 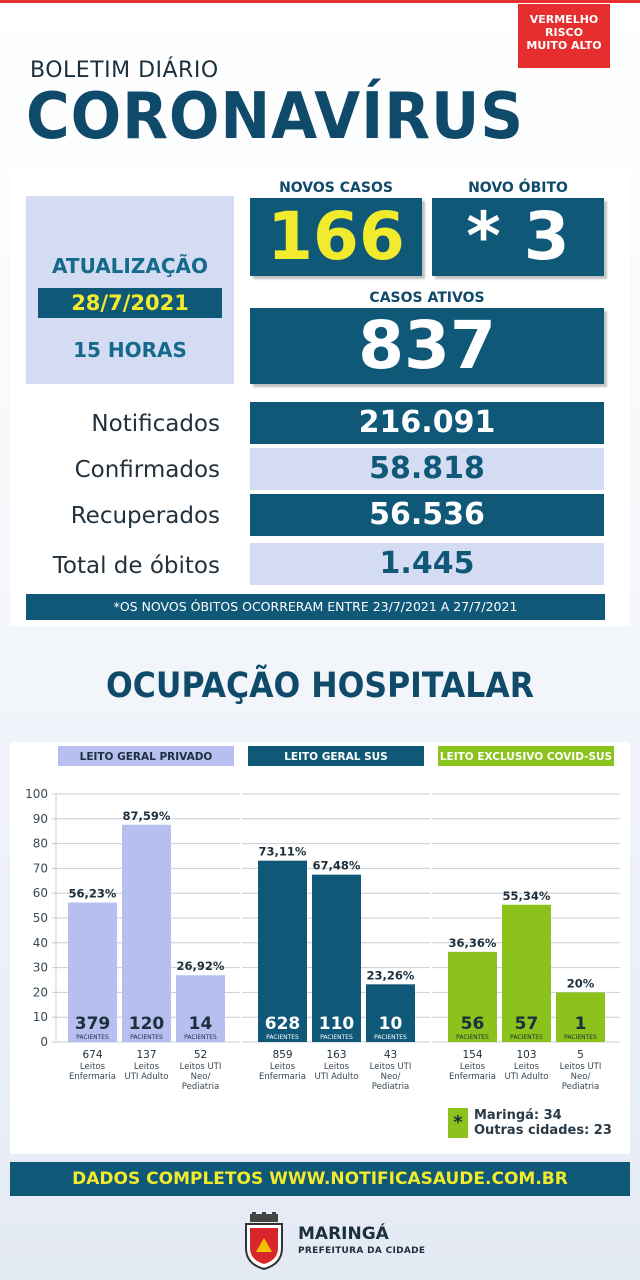 I want to click on update-hour: 15 HORAS, so click(x=130, y=350).